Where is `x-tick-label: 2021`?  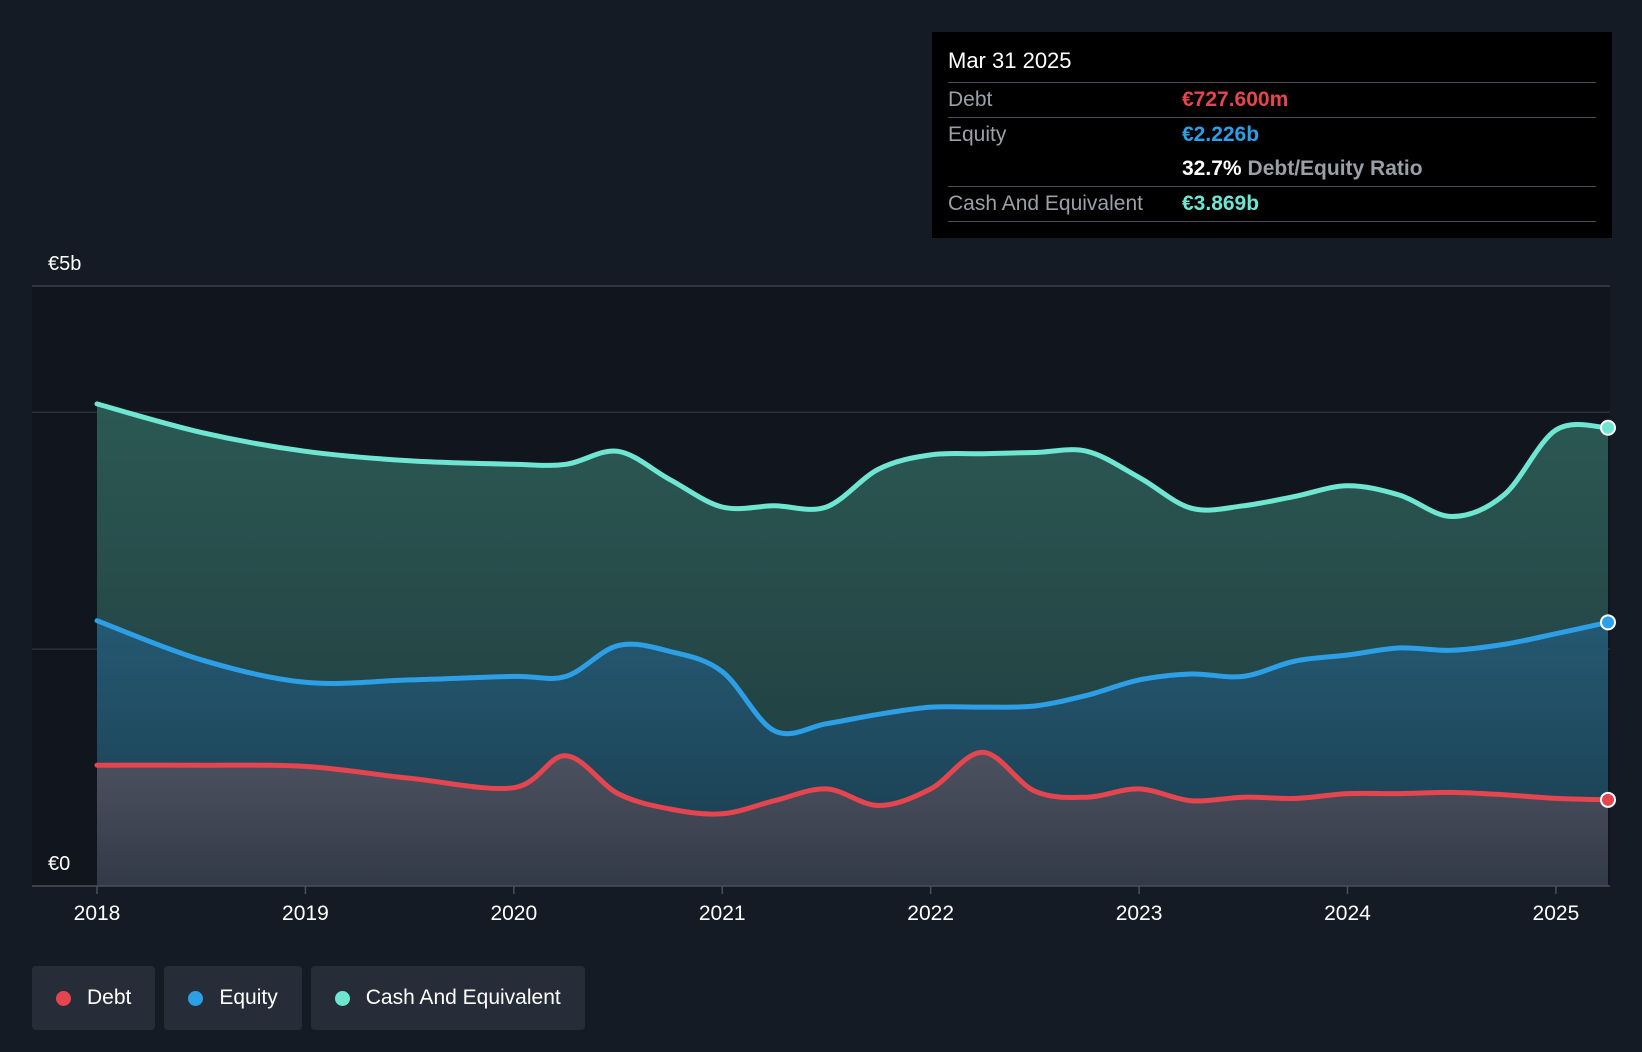
x-tick-label: 2021 is located at coordinates (722, 913).